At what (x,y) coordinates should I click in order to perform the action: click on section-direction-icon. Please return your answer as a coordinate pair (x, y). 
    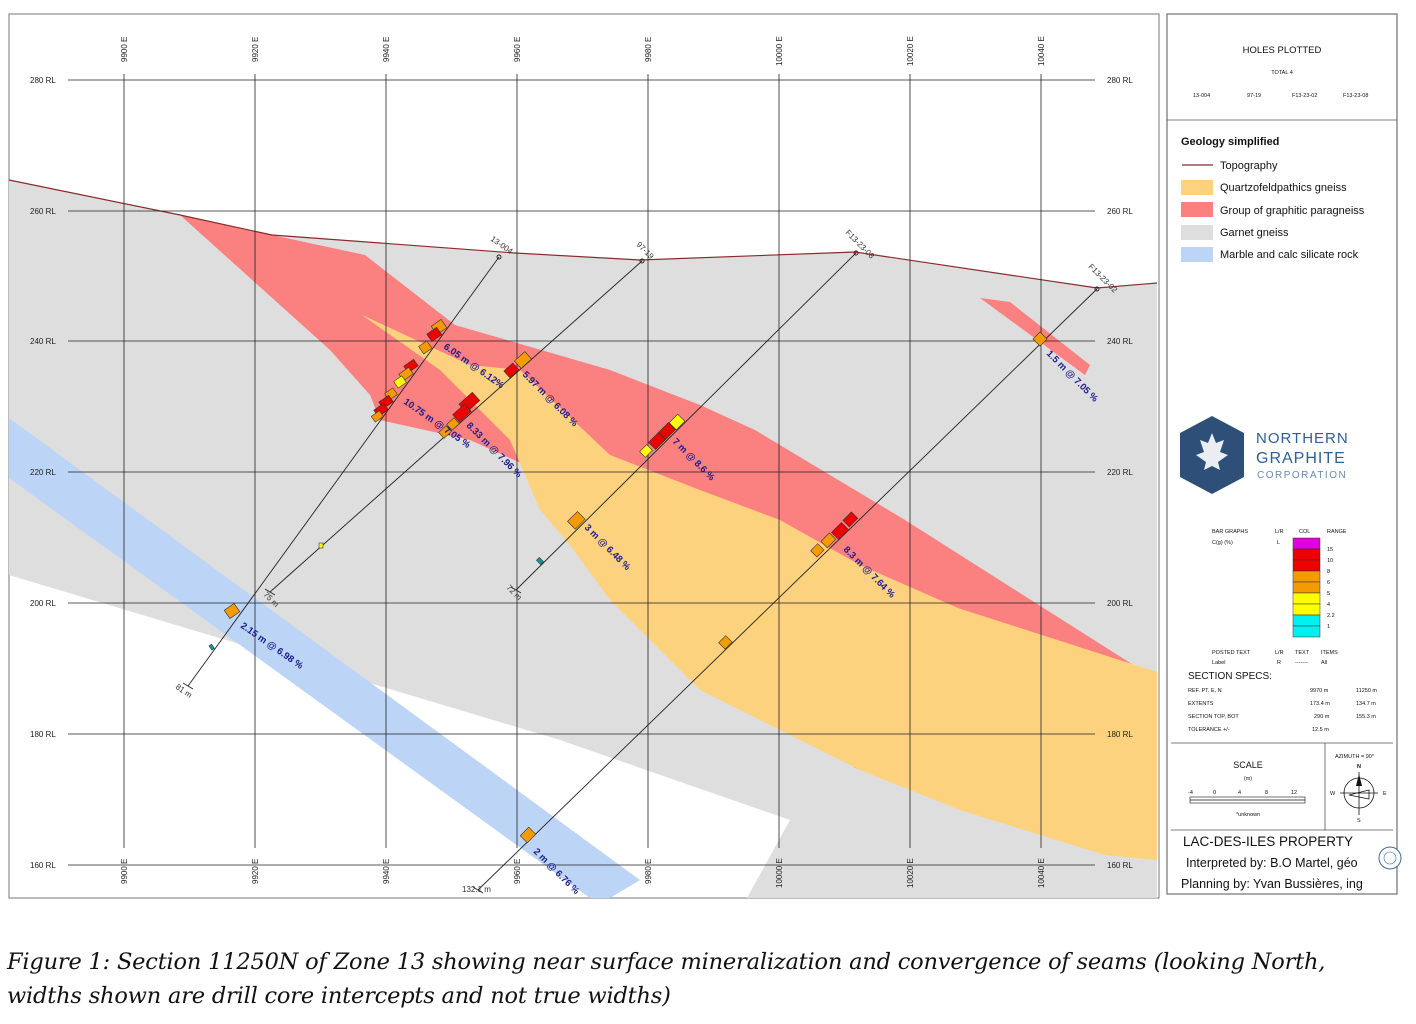
    Looking at the image, I should click on (1359, 794).